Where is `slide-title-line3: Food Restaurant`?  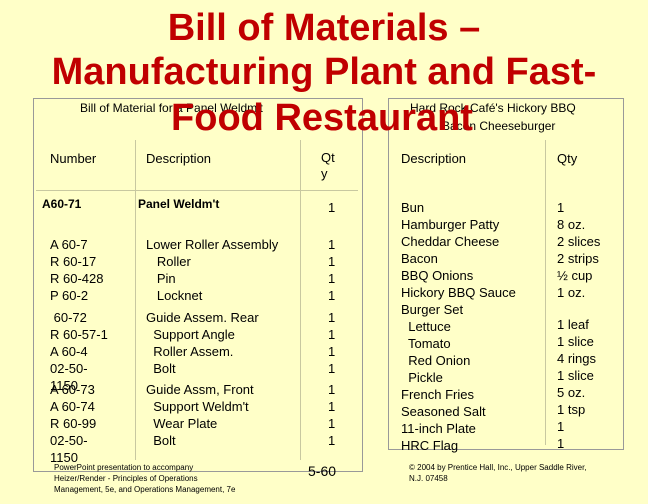 slide-title-line3: Food Restaurant is located at coordinates (322, 118).